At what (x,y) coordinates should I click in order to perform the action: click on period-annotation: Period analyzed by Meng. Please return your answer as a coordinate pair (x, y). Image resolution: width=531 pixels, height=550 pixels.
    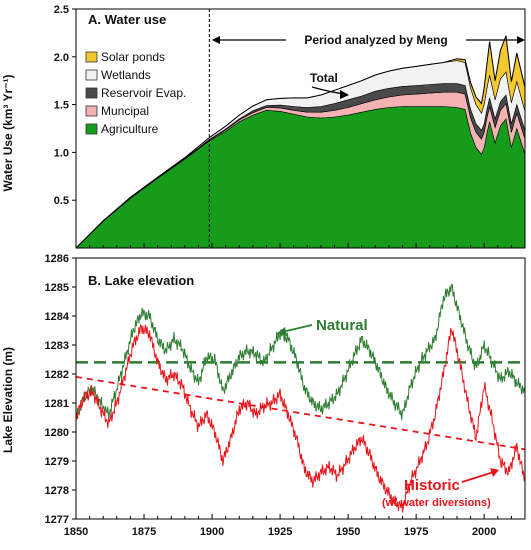
    Looking at the image, I should click on (368, 40).